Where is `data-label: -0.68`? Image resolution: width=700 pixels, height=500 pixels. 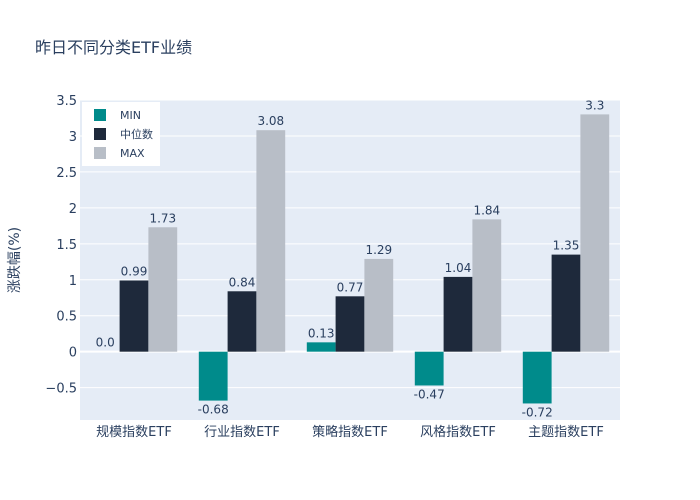
data-label: -0.68 is located at coordinates (213, 410).